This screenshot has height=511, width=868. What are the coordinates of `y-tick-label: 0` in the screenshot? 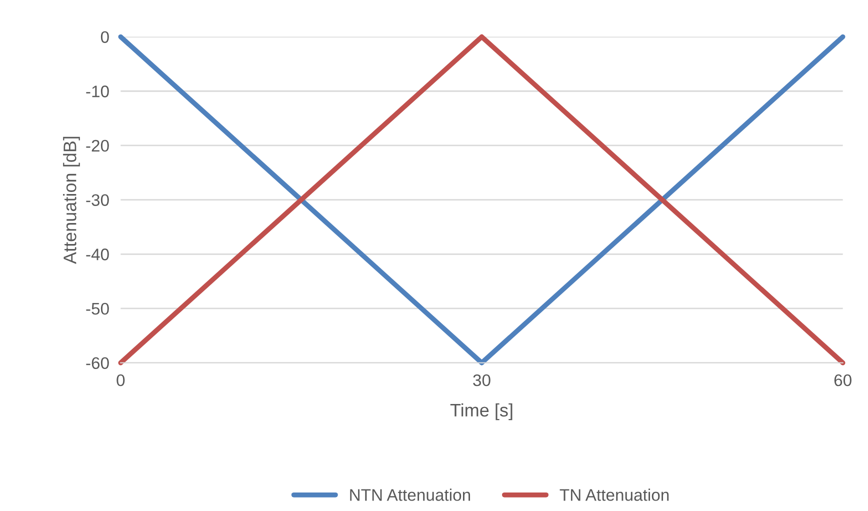 It's located at (104, 37).